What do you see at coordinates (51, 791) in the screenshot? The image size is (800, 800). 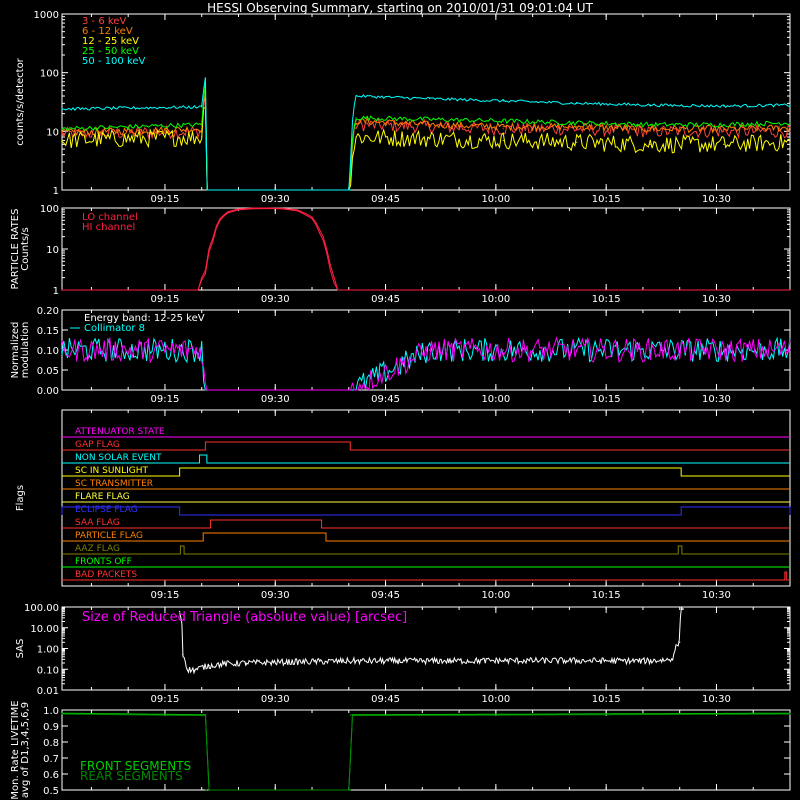 I see `y-tick-label: 0.5` at bounding box center [51, 791].